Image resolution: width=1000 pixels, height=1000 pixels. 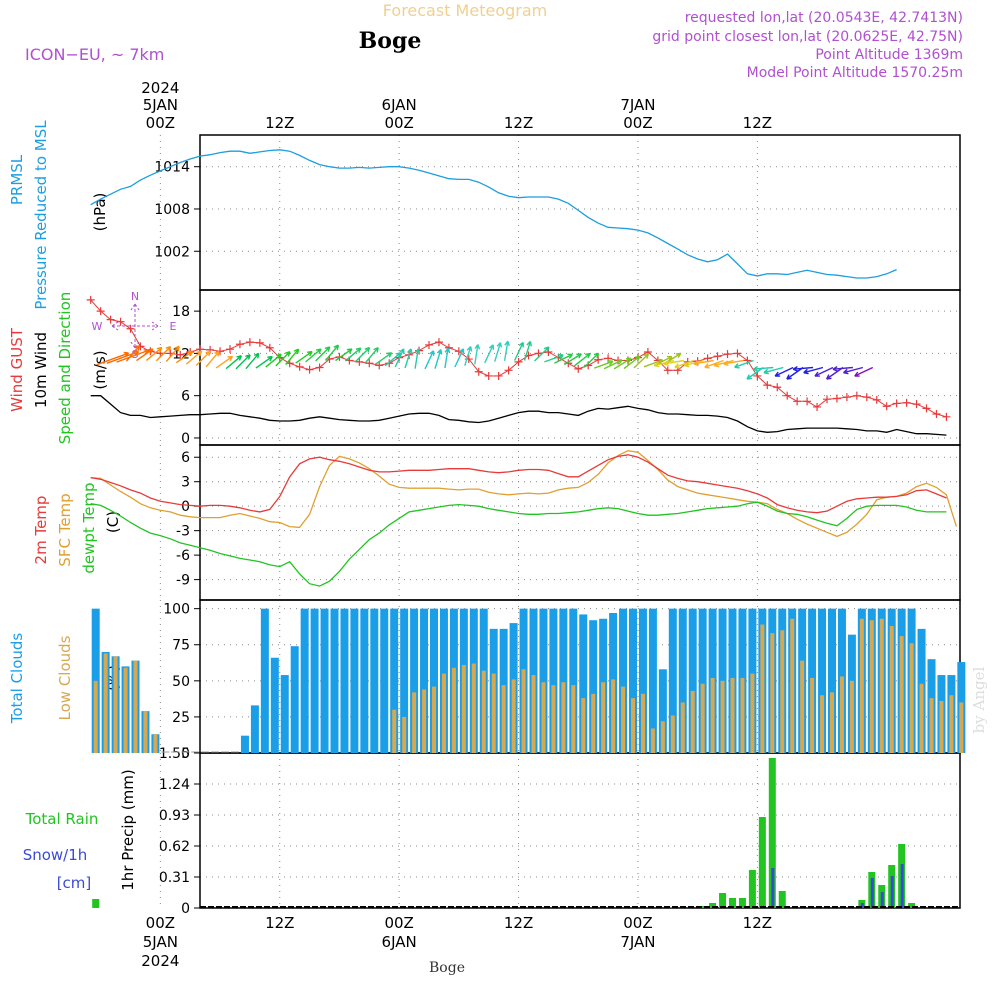 I want to click on temperature-ytick-label: -3, so click(x=183, y=532).